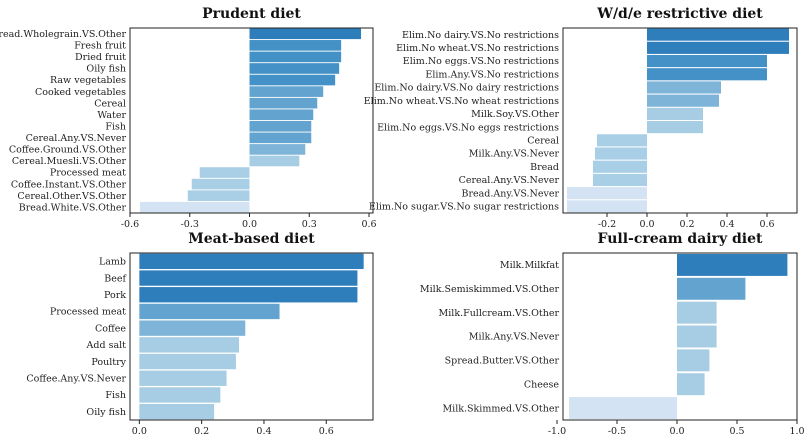  What do you see at coordinates (309, 224) in the screenshot?
I see `x-tick-label: 0.3` at bounding box center [309, 224].